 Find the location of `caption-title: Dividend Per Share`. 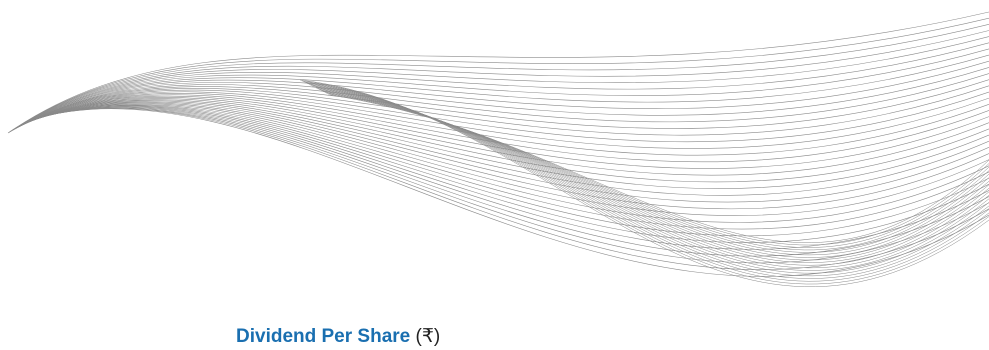

caption-title: Dividend Per Share is located at coordinates (323, 336).